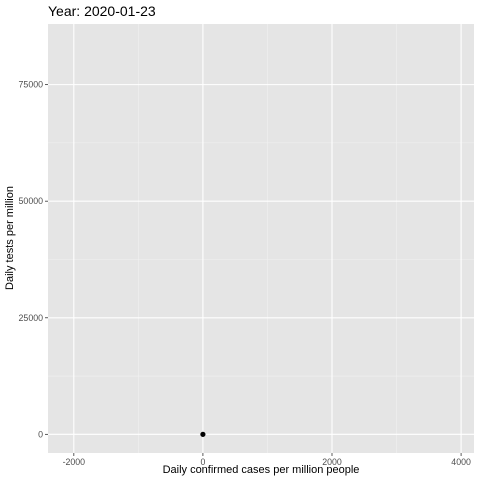 Image resolution: width=480 pixels, height=480 pixels. Describe the element at coordinates (31, 85) in the screenshot. I see `y-tick-label: 75000` at that location.